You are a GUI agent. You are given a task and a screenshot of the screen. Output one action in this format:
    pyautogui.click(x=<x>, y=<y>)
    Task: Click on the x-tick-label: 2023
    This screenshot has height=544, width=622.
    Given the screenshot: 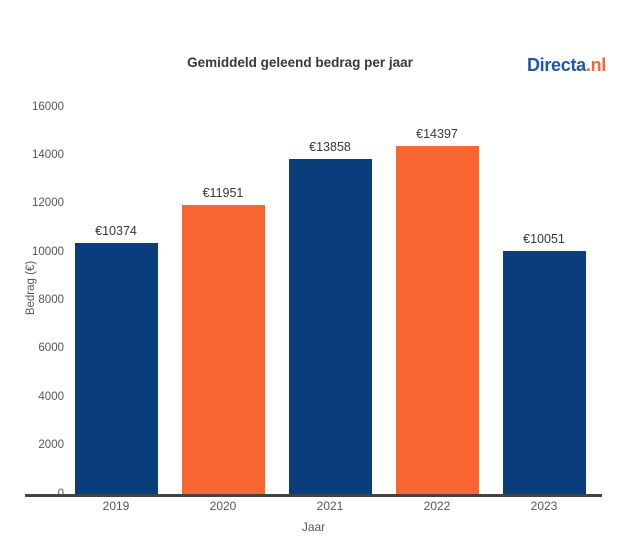 What is the action you would take?
    pyautogui.click(x=544, y=506)
    